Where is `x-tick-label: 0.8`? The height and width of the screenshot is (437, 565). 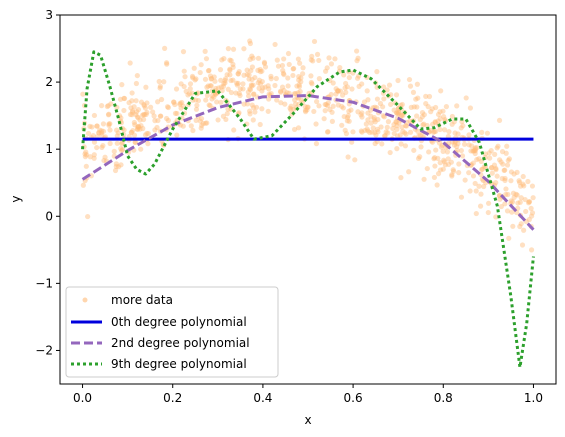 x-tick-label: 0.8 is located at coordinates (443, 398).